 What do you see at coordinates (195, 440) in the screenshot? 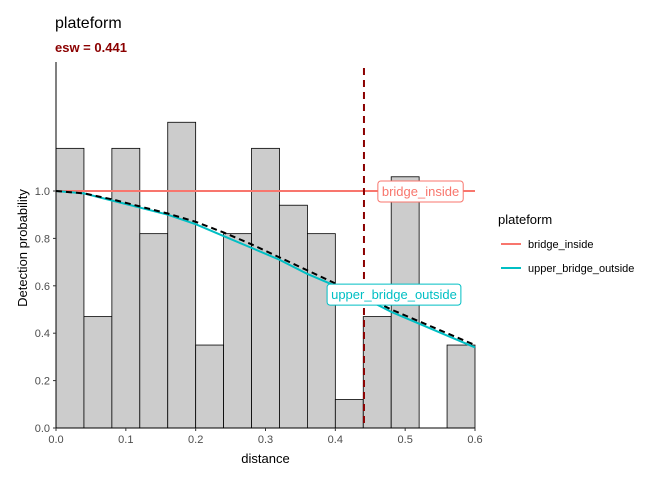
I see `x-tick-label-2: 0.2` at bounding box center [195, 440].